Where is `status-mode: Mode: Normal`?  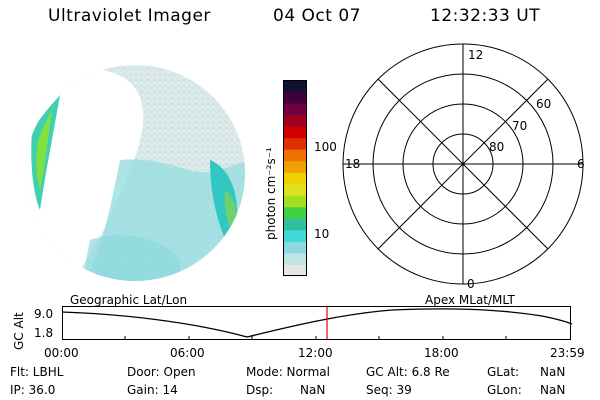
status-mode: Mode: Normal is located at coordinates (288, 372).